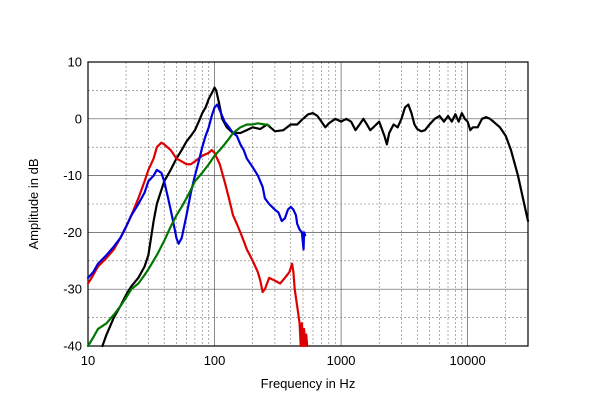  What do you see at coordinates (215, 360) in the screenshot?
I see `x-tick-label: 100` at bounding box center [215, 360].